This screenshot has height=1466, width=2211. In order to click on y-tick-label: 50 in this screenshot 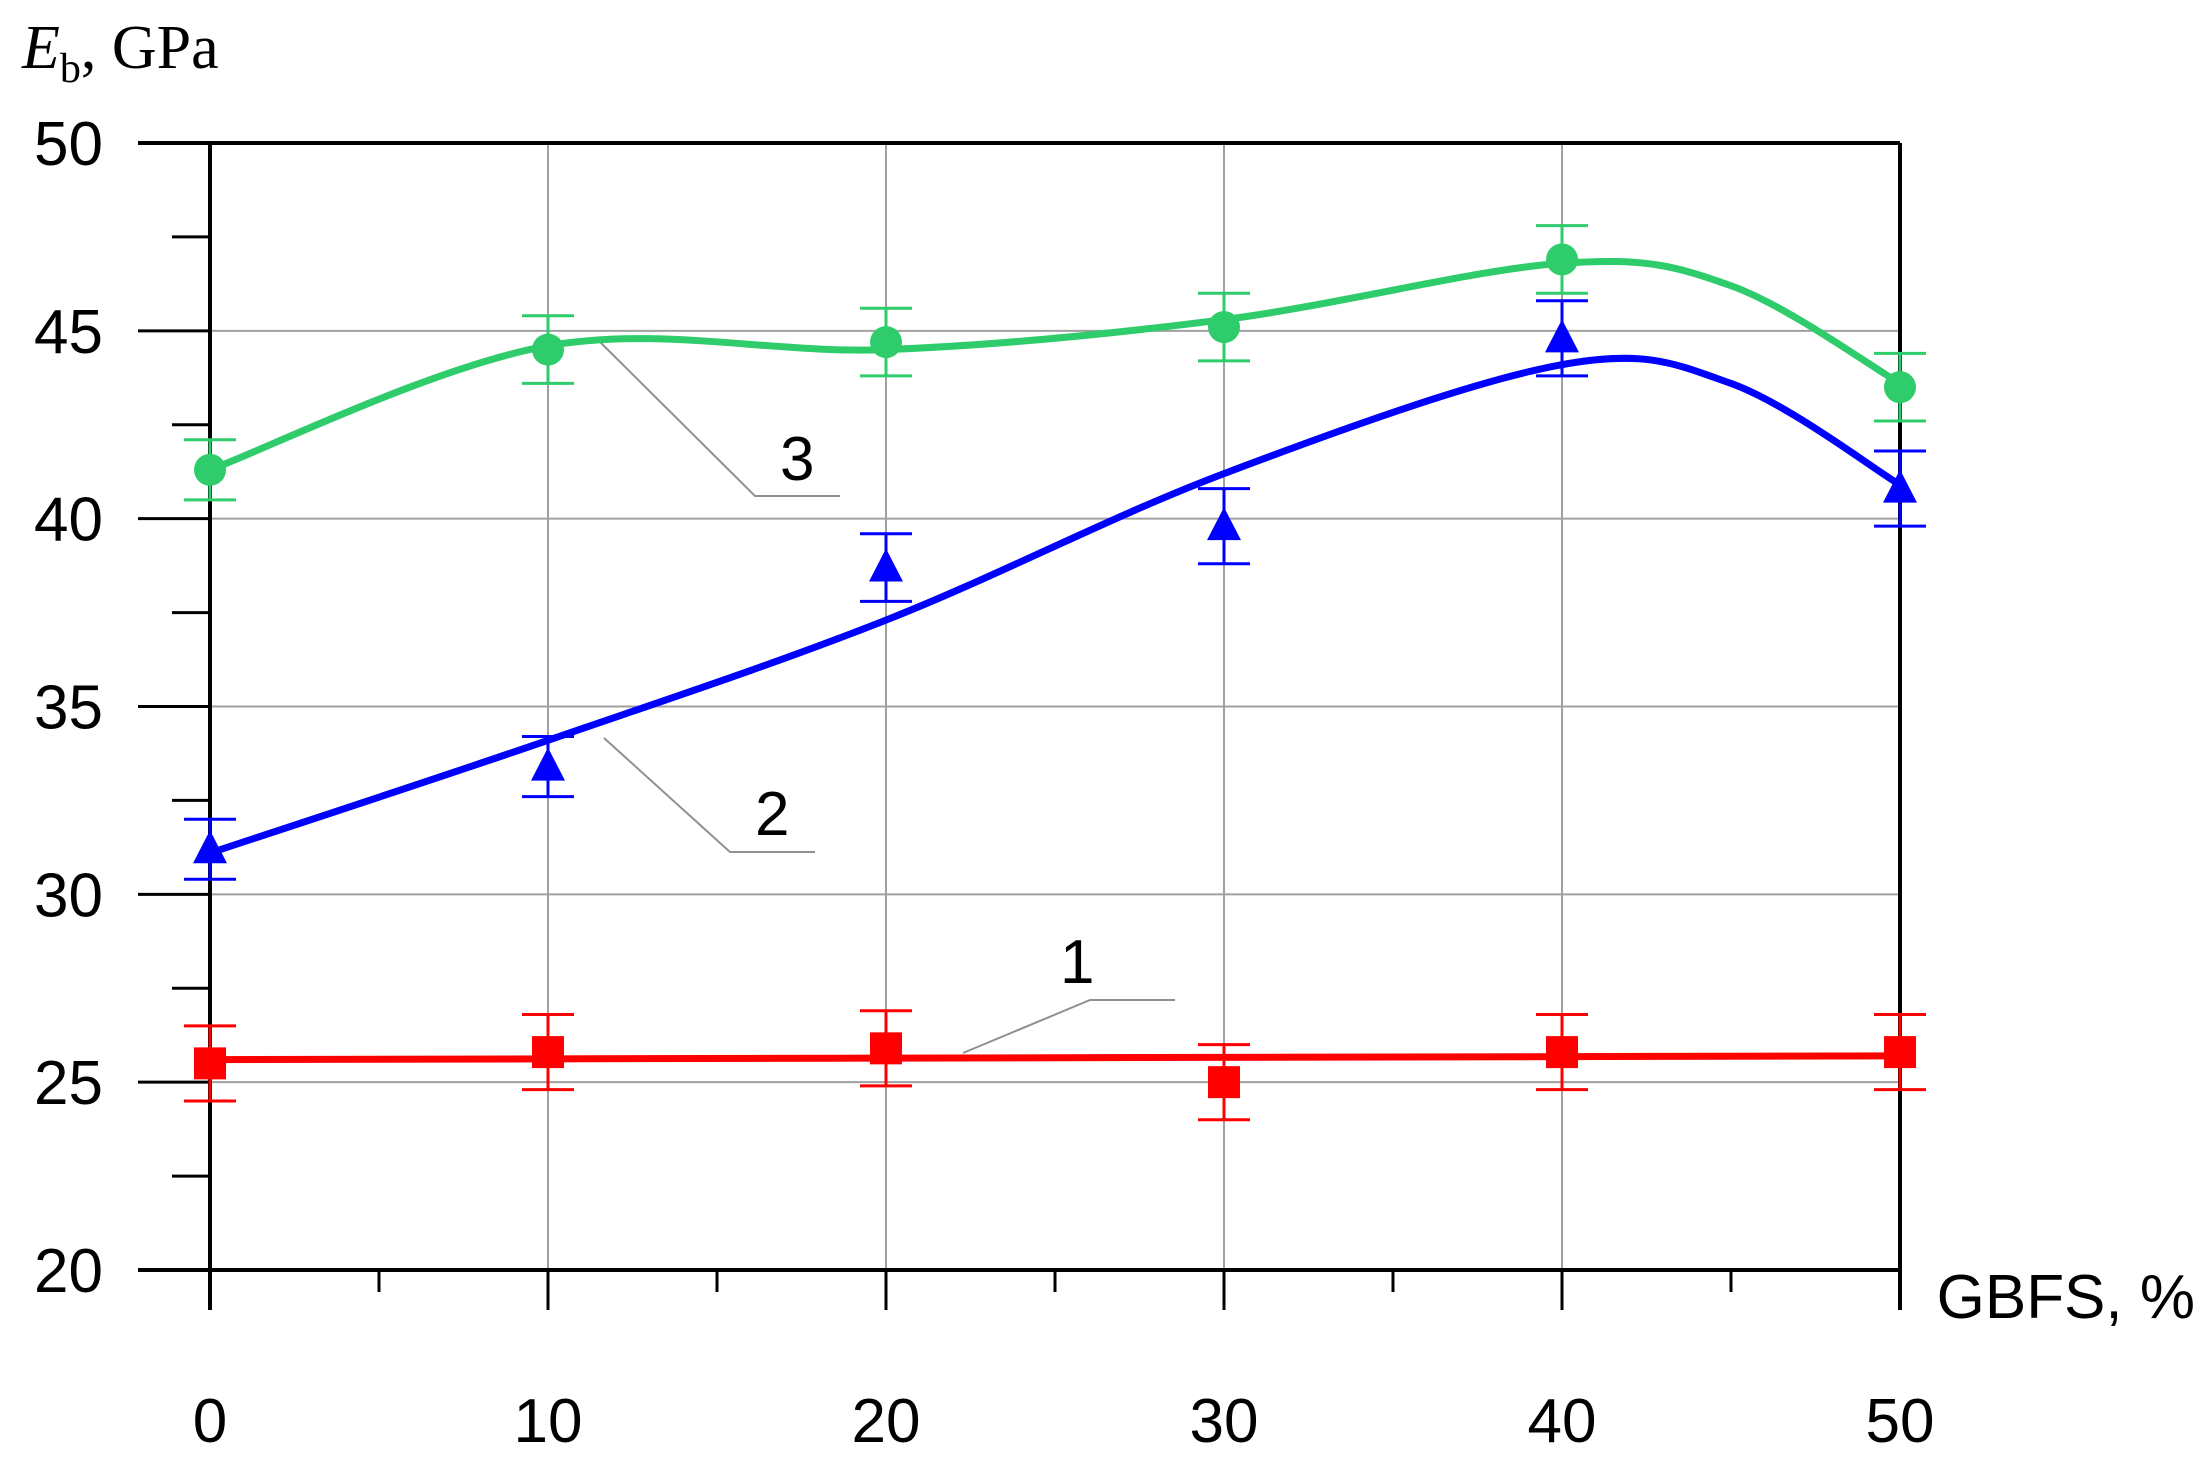, I will do `click(68, 144)`.